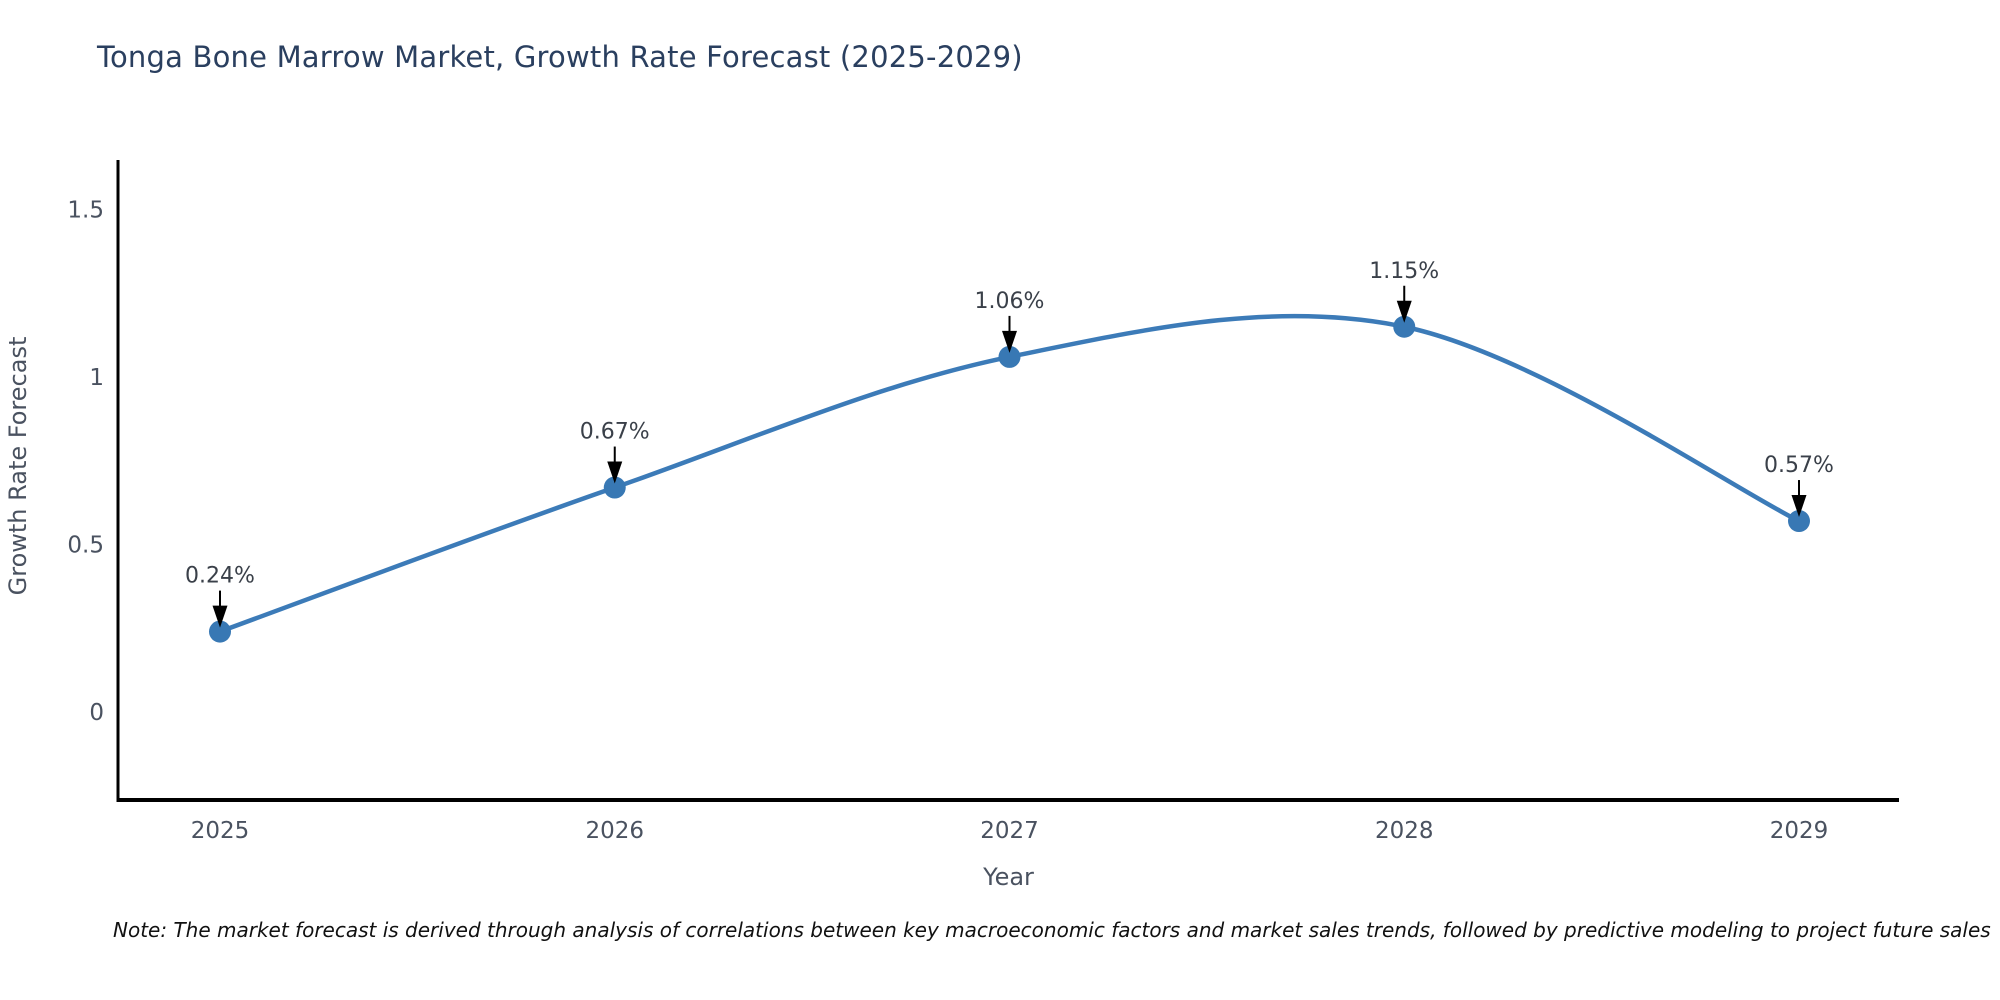  I want to click on x-tick-label: 2026, so click(614, 831).